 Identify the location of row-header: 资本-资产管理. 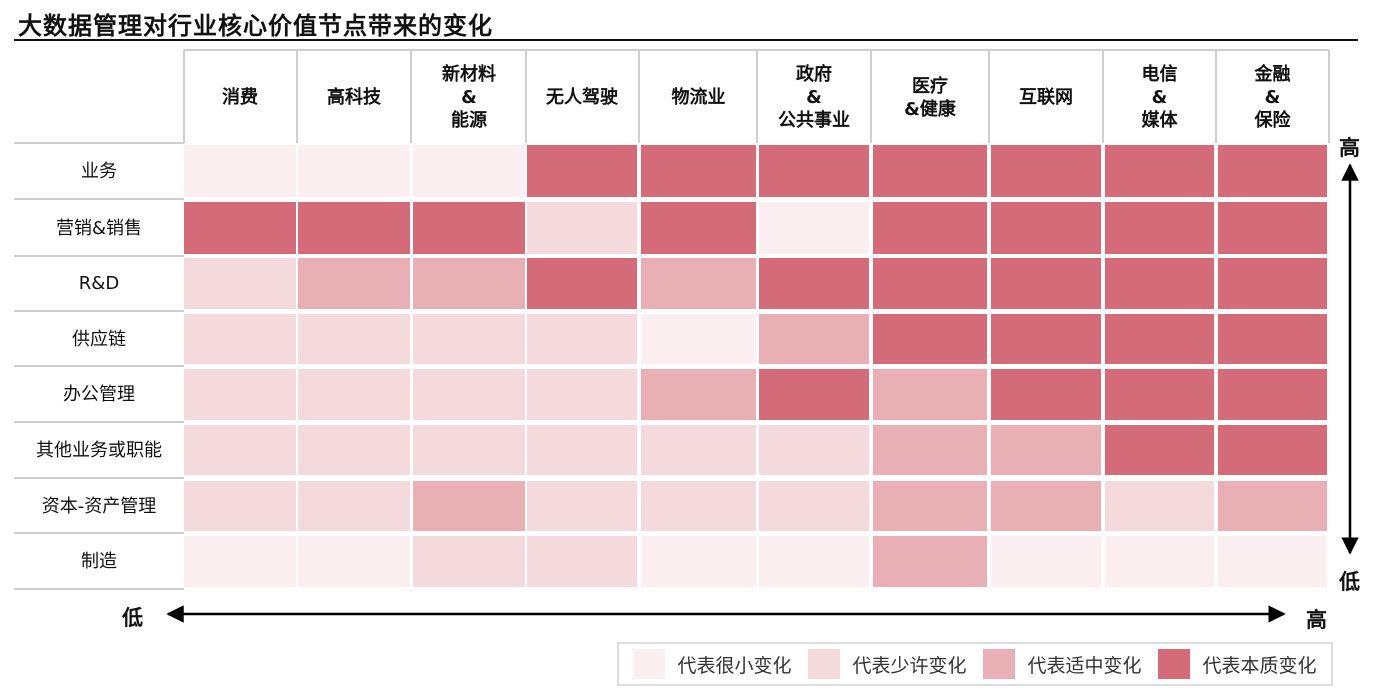
(99, 506).